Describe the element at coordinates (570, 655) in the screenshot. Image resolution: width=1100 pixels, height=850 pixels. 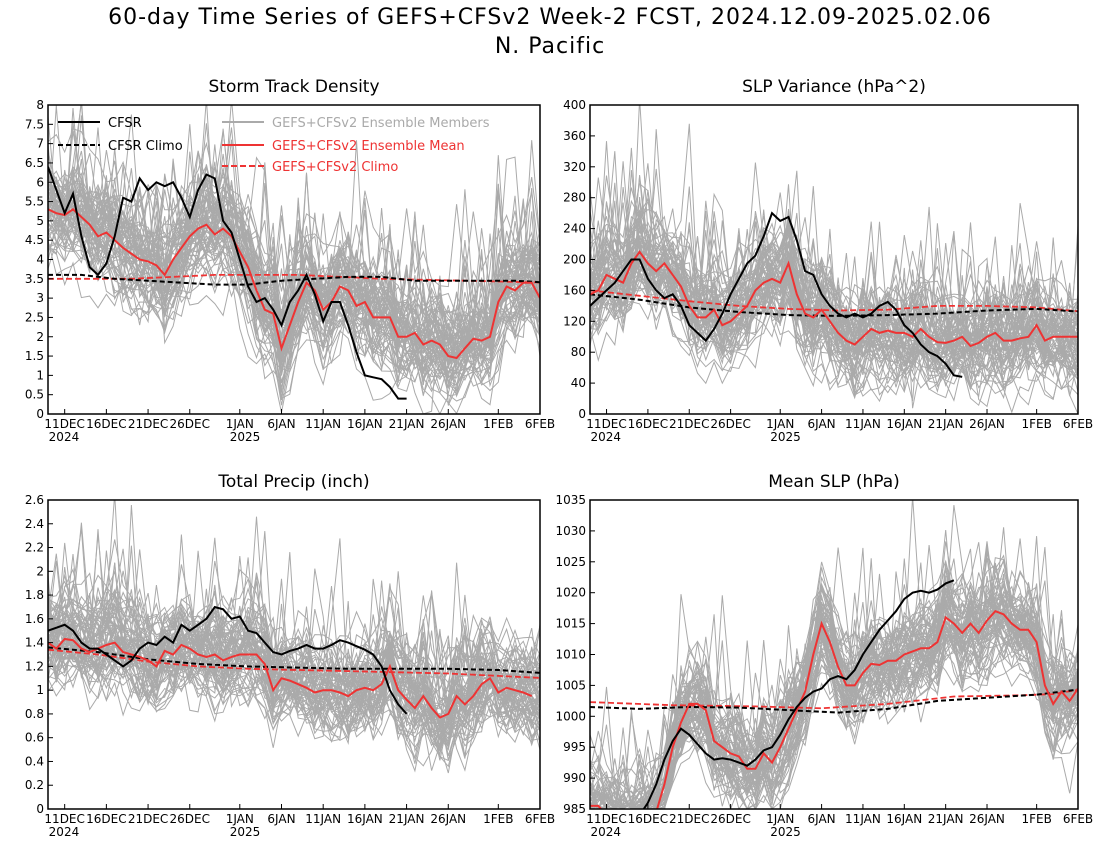
I see `y-tick-label: 1010` at that location.